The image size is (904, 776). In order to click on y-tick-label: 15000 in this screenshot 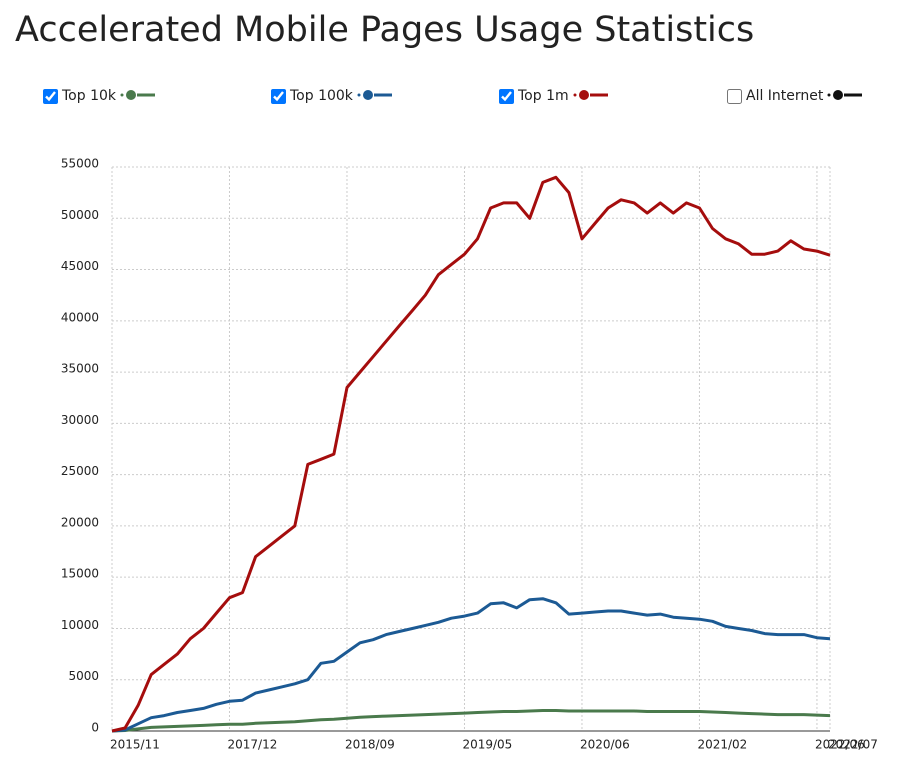, I will do `click(80, 574)`.